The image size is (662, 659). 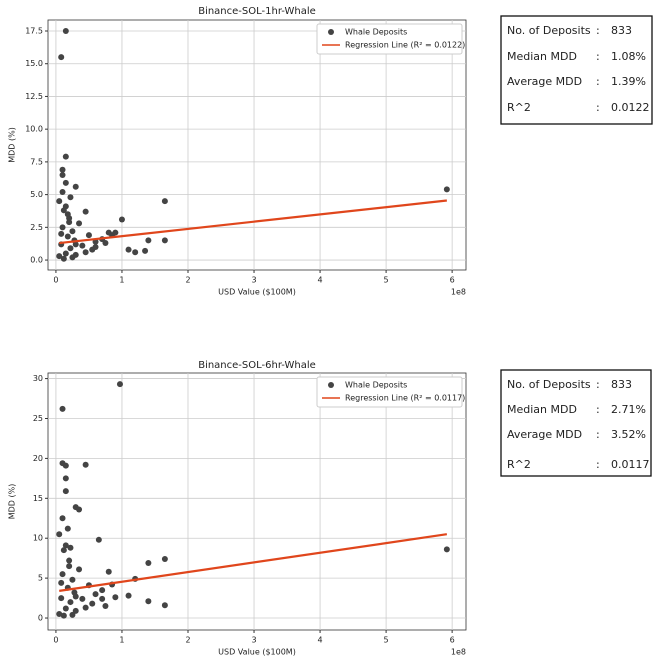 What do you see at coordinates (628, 409) in the screenshot?
I see `stats-cell: 2.71%` at bounding box center [628, 409].